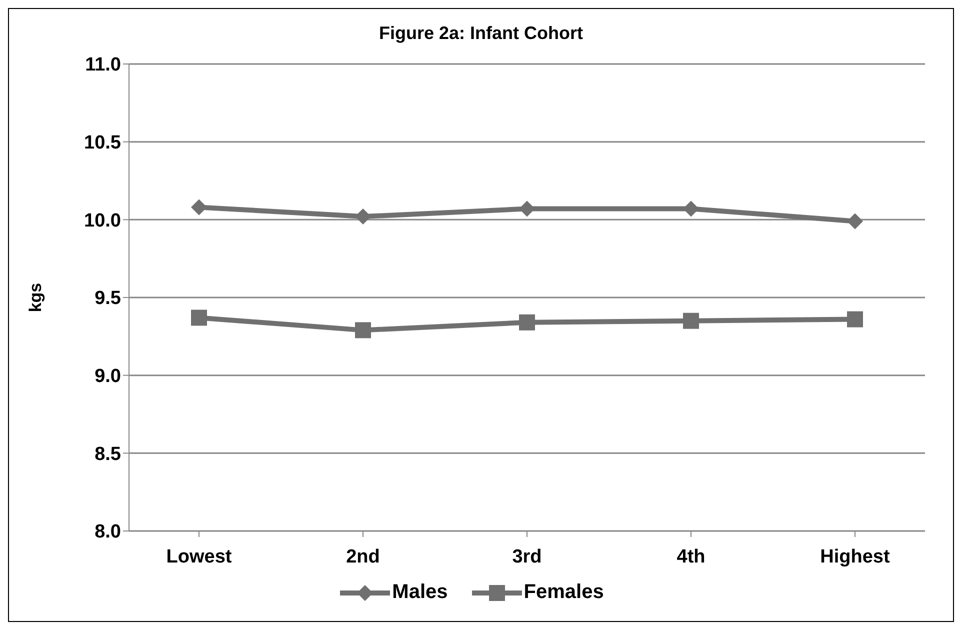 This screenshot has width=964, height=632. I want to click on legend-label: Females, so click(564, 592).